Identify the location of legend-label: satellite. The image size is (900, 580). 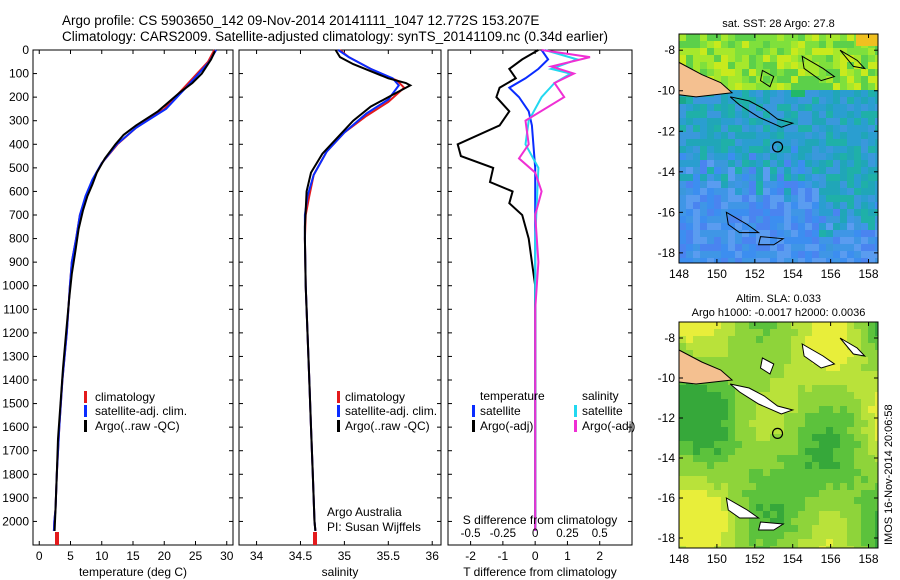
(602, 411).